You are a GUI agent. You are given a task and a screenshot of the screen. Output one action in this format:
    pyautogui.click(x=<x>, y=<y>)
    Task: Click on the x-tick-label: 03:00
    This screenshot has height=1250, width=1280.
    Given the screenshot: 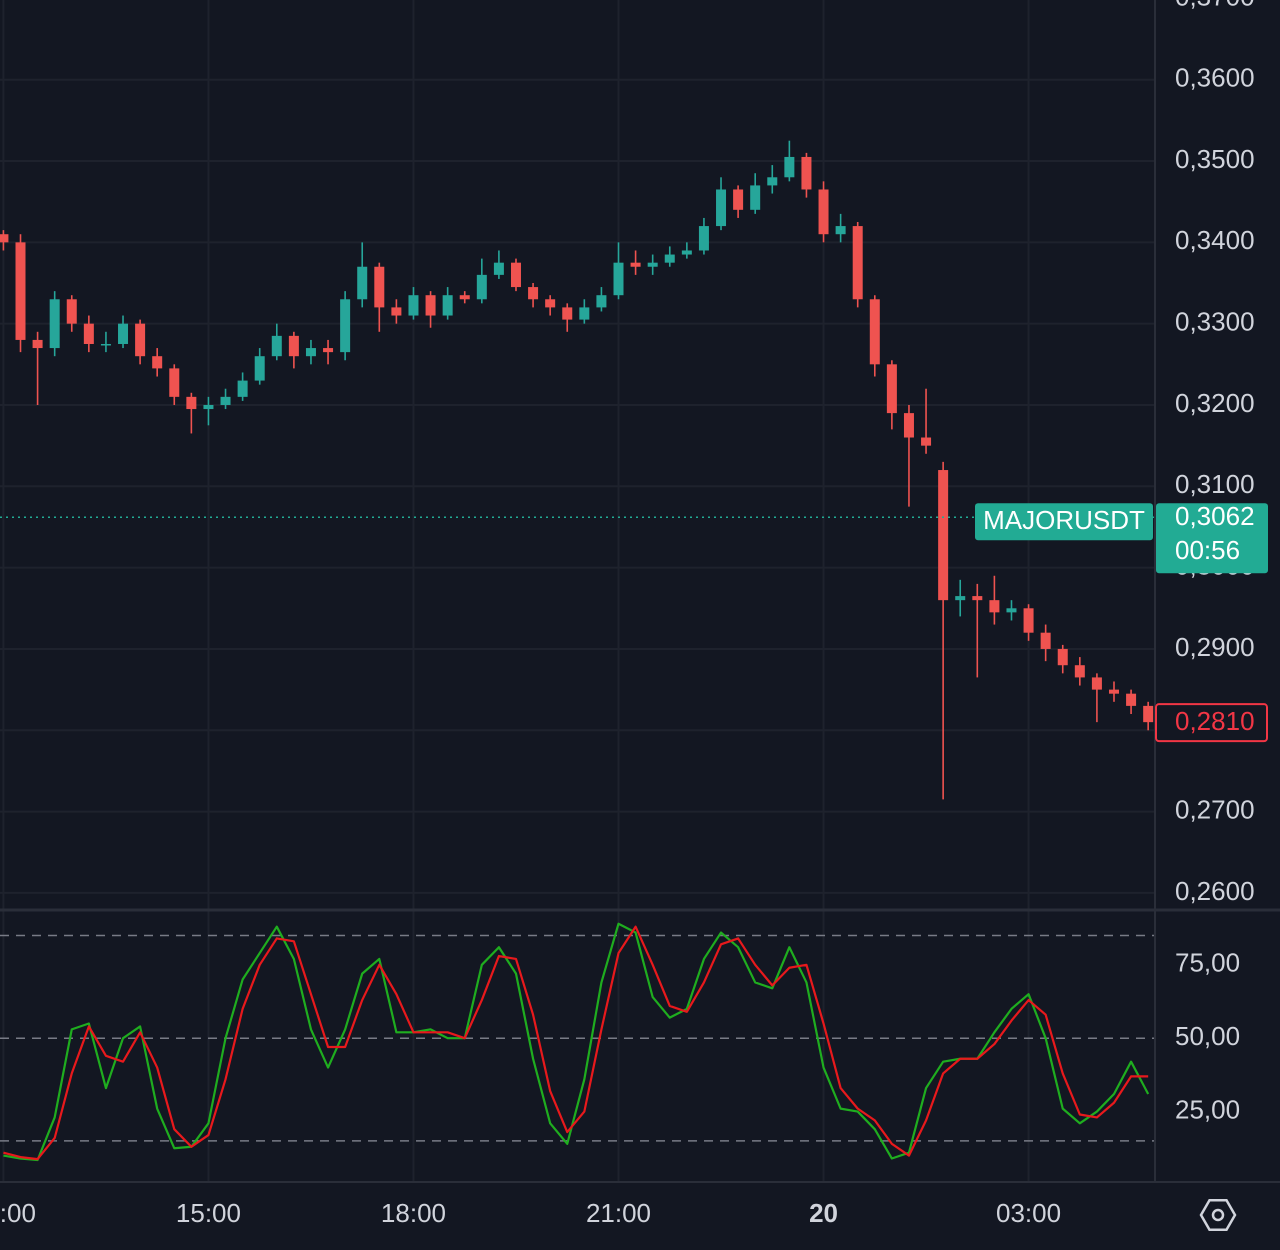 What is the action you would take?
    pyautogui.click(x=1028, y=1213)
    